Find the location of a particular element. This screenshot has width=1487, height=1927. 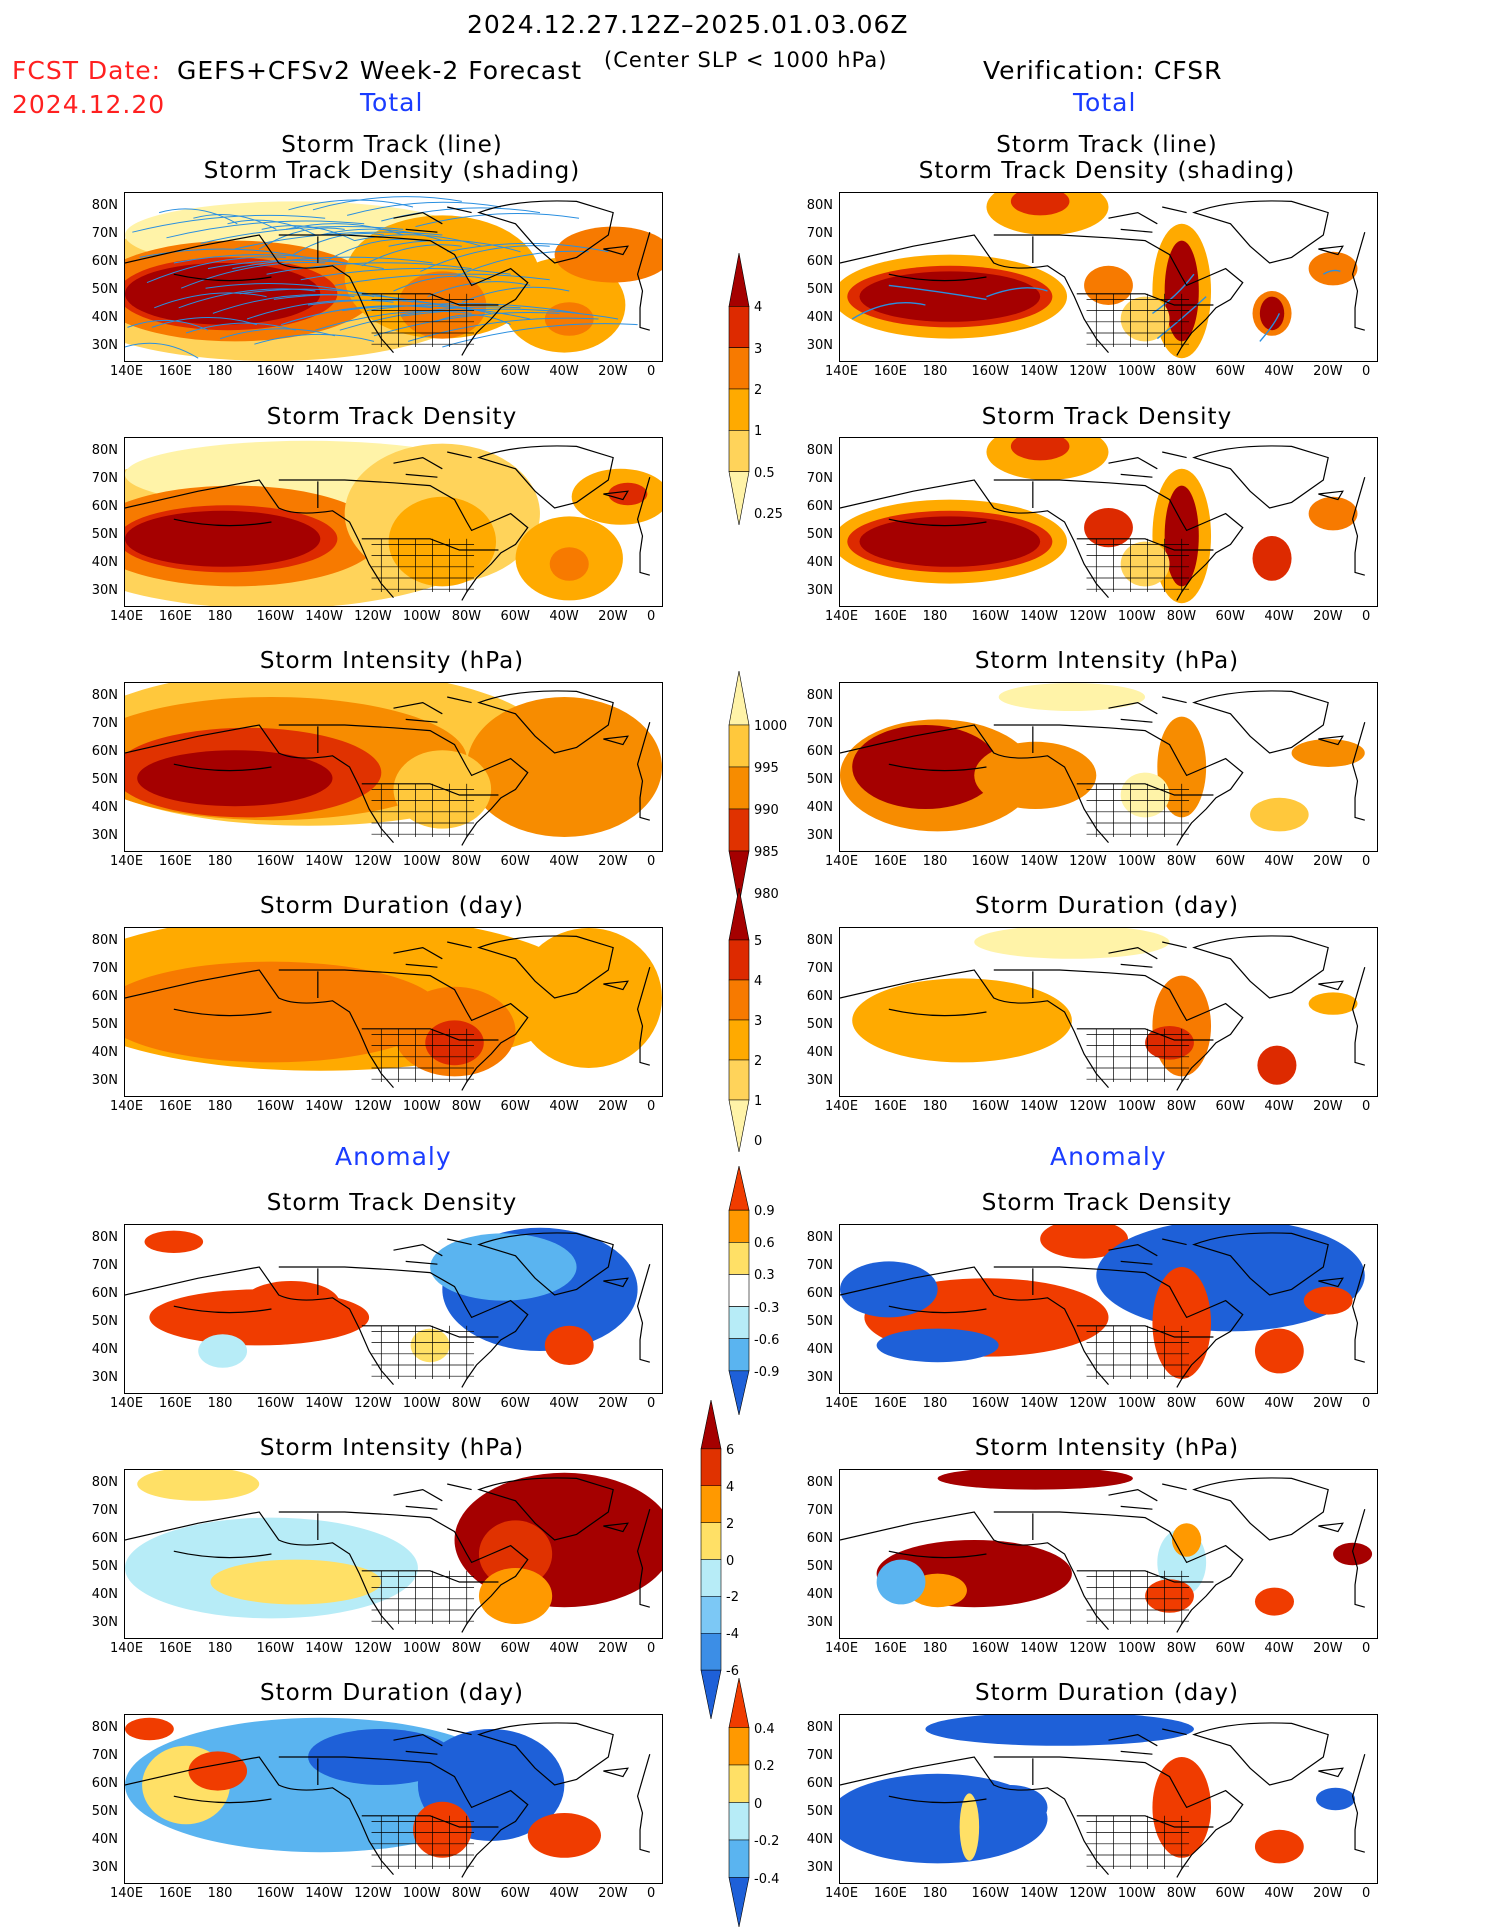

panel-title-5-right: Storm Intensity (hPa) is located at coordinates (1107, 1448).